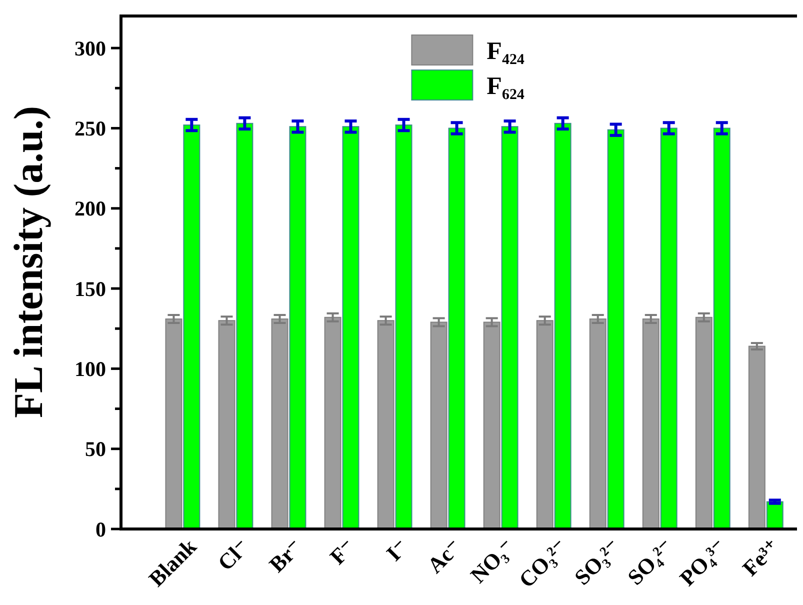 Image resolution: width=803 pixels, height=605 pixels. I want to click on y-tick-label: 150, so click(90, 288).